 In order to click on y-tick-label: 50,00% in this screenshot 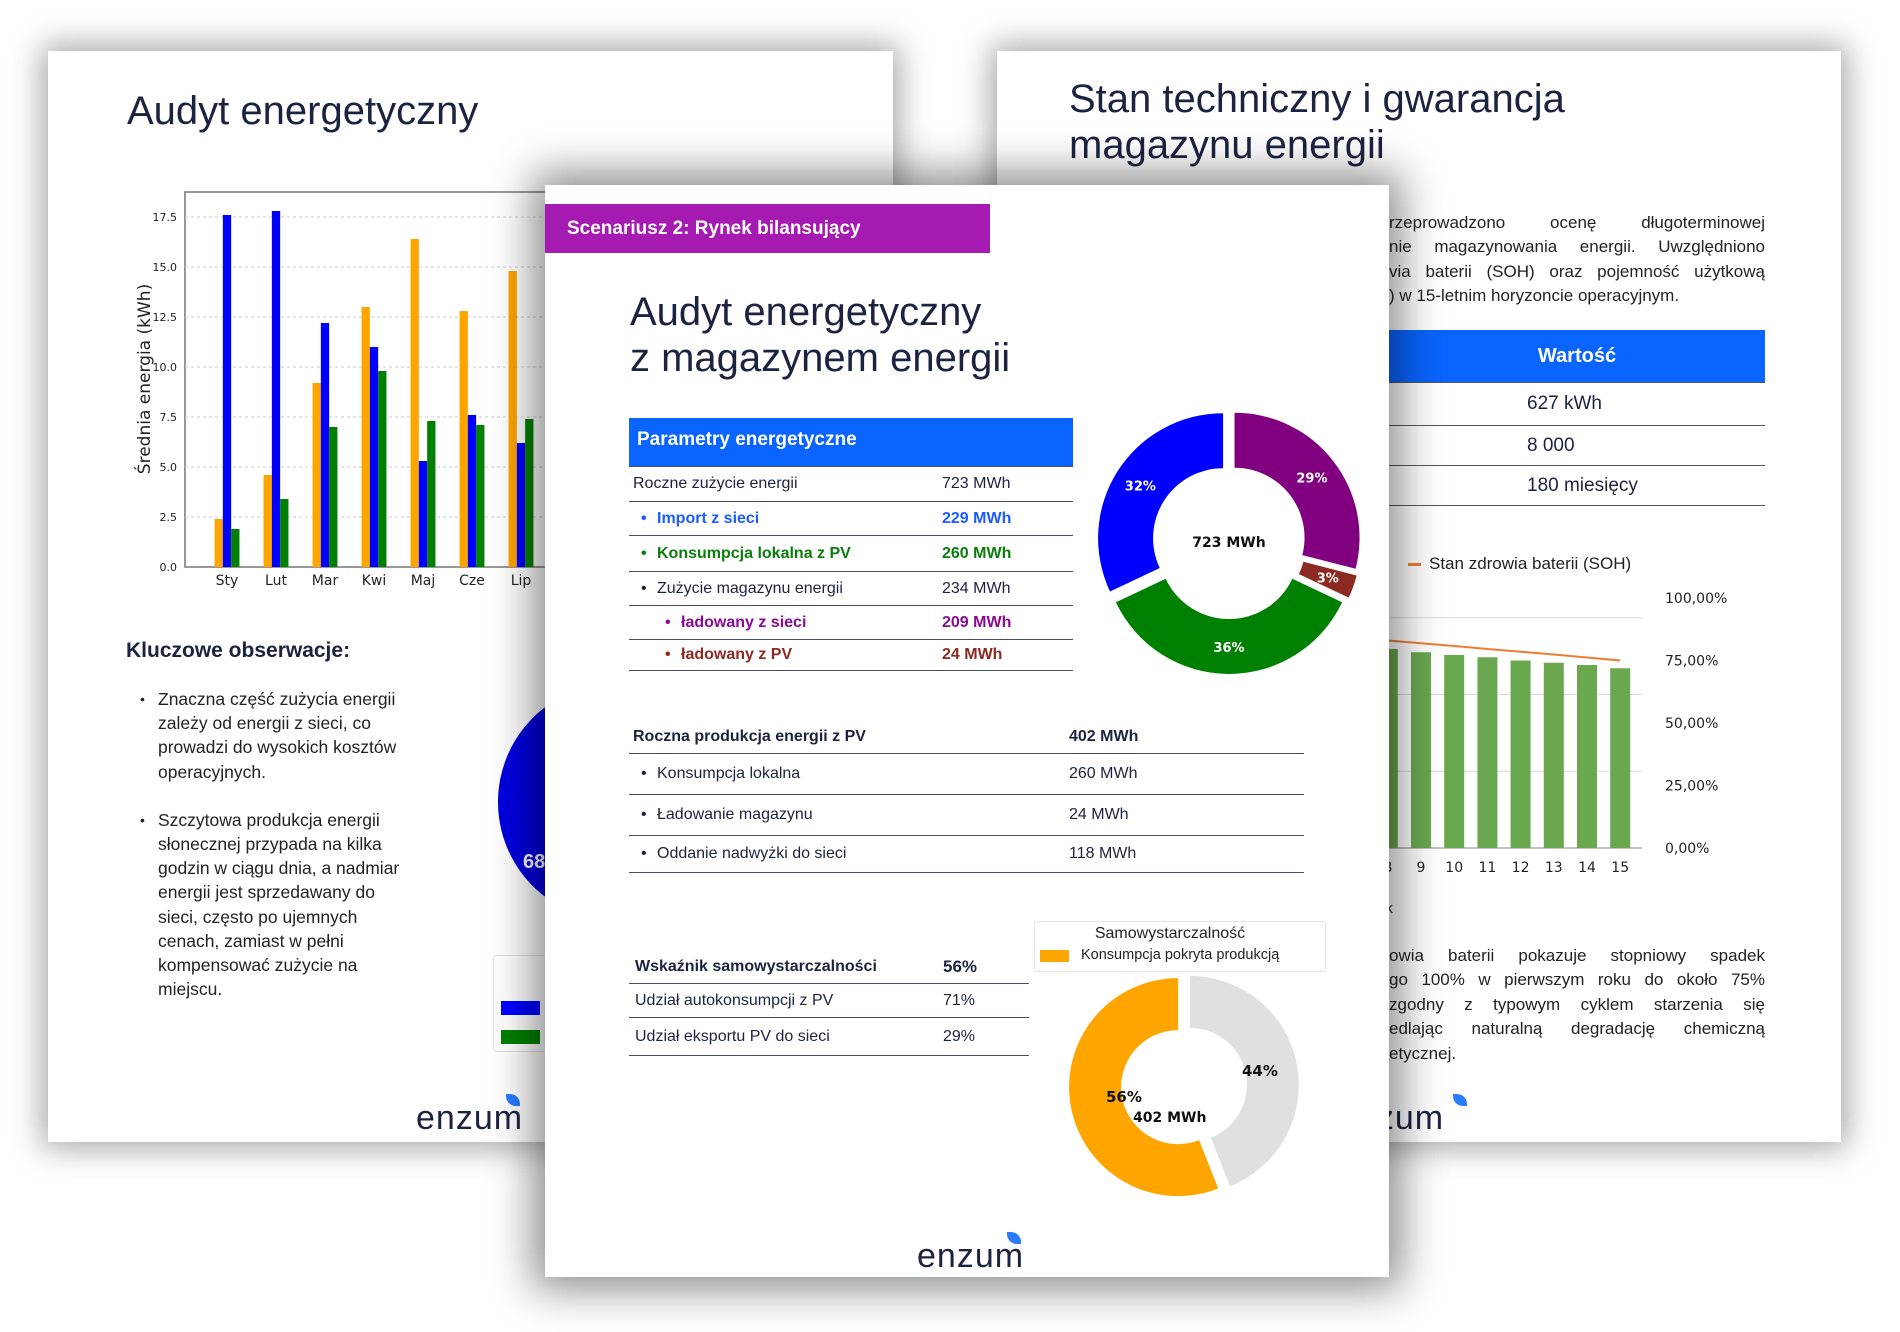, I will do `click(1691, 724)`.